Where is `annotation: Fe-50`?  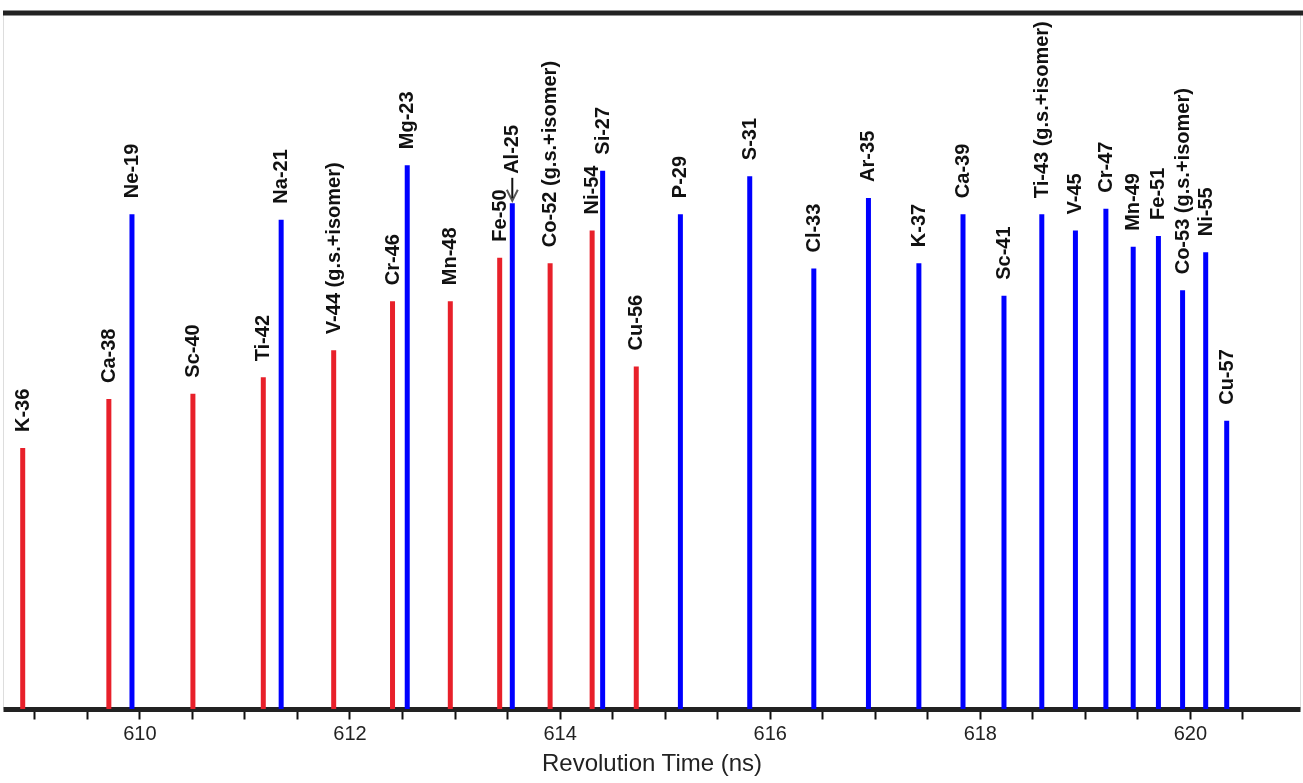 annotation: Fe-50 is located at coordinates (498, 215).